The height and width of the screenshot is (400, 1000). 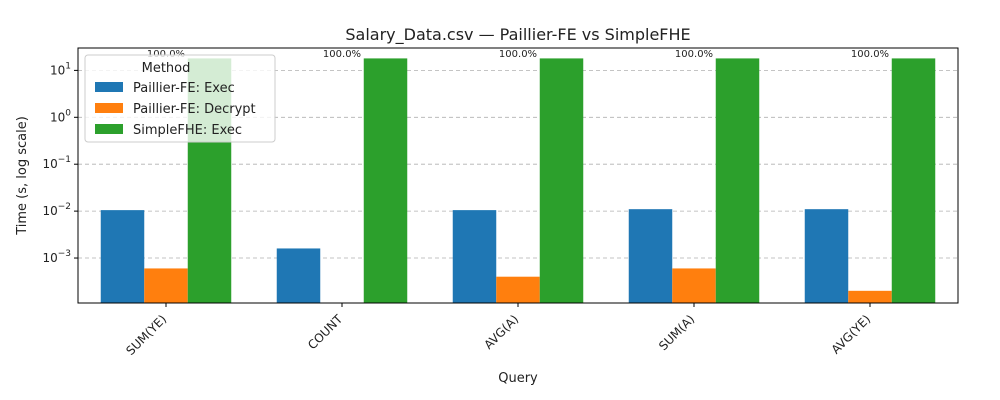 I want to click on legend-box, so click(x=180, y=98).